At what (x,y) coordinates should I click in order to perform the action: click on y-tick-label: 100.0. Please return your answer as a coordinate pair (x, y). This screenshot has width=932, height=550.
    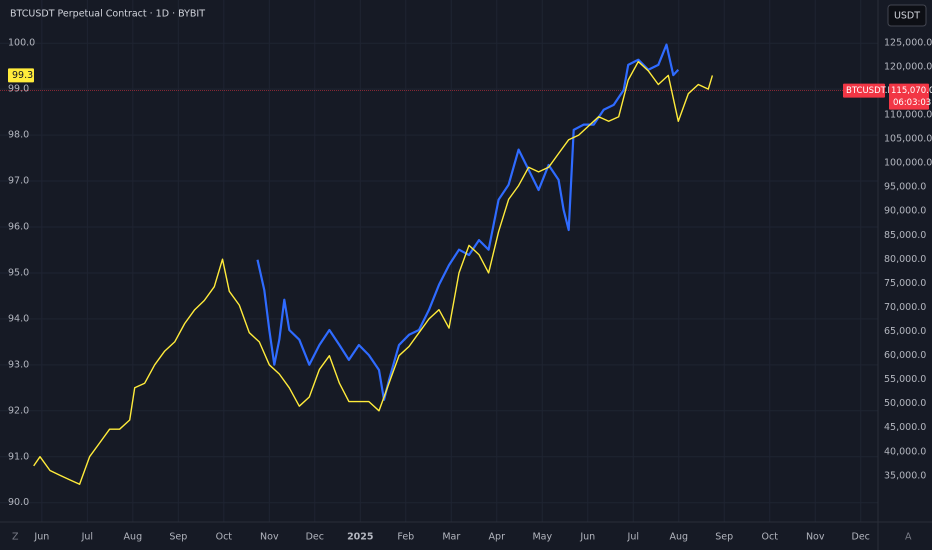
    Looking at the image, I should click on (21, 43).